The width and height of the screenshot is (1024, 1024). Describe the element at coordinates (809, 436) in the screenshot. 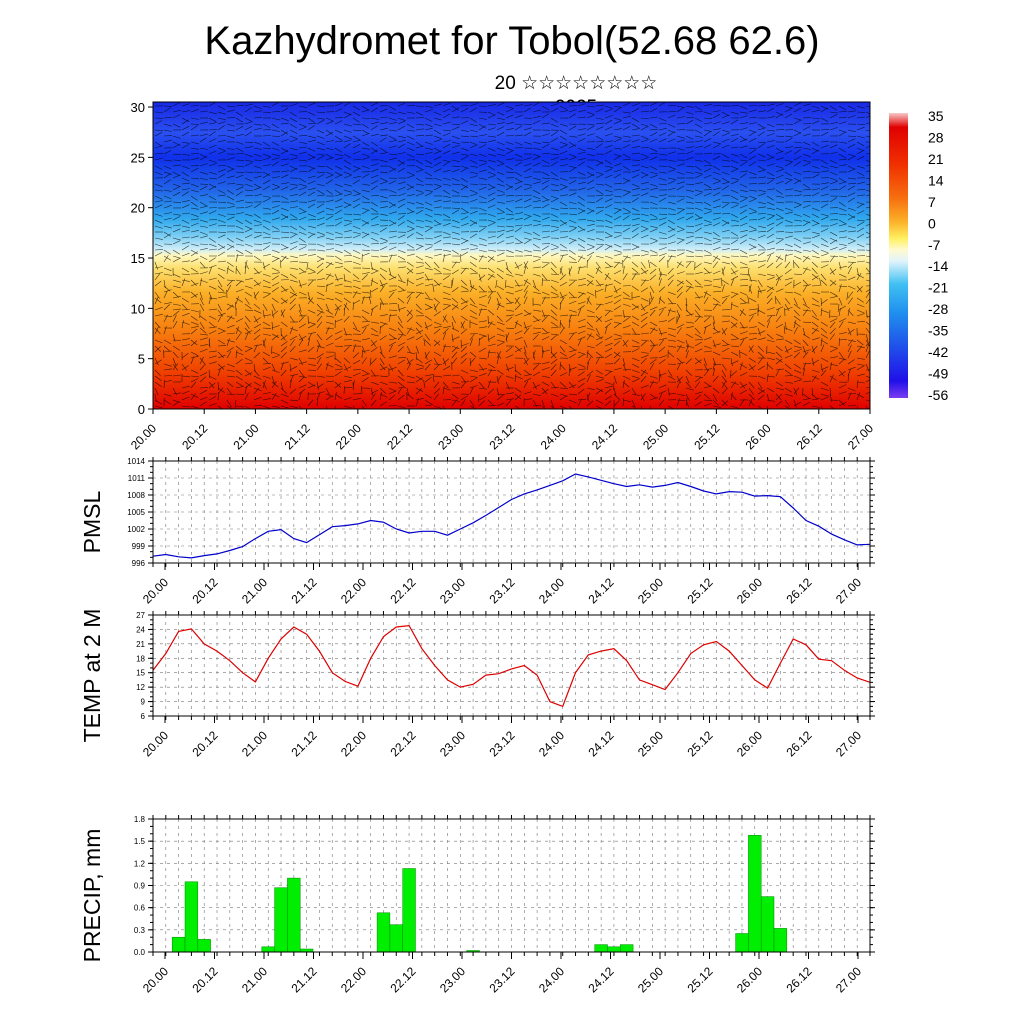

I see `x-tick-label: 26.12` at that location.